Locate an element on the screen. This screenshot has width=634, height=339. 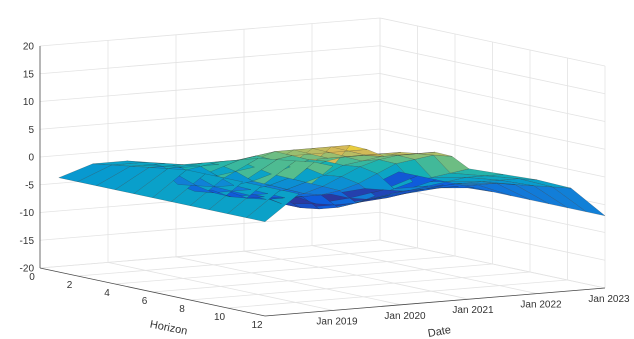
y-axis-line is located at coordinates (435, 302).